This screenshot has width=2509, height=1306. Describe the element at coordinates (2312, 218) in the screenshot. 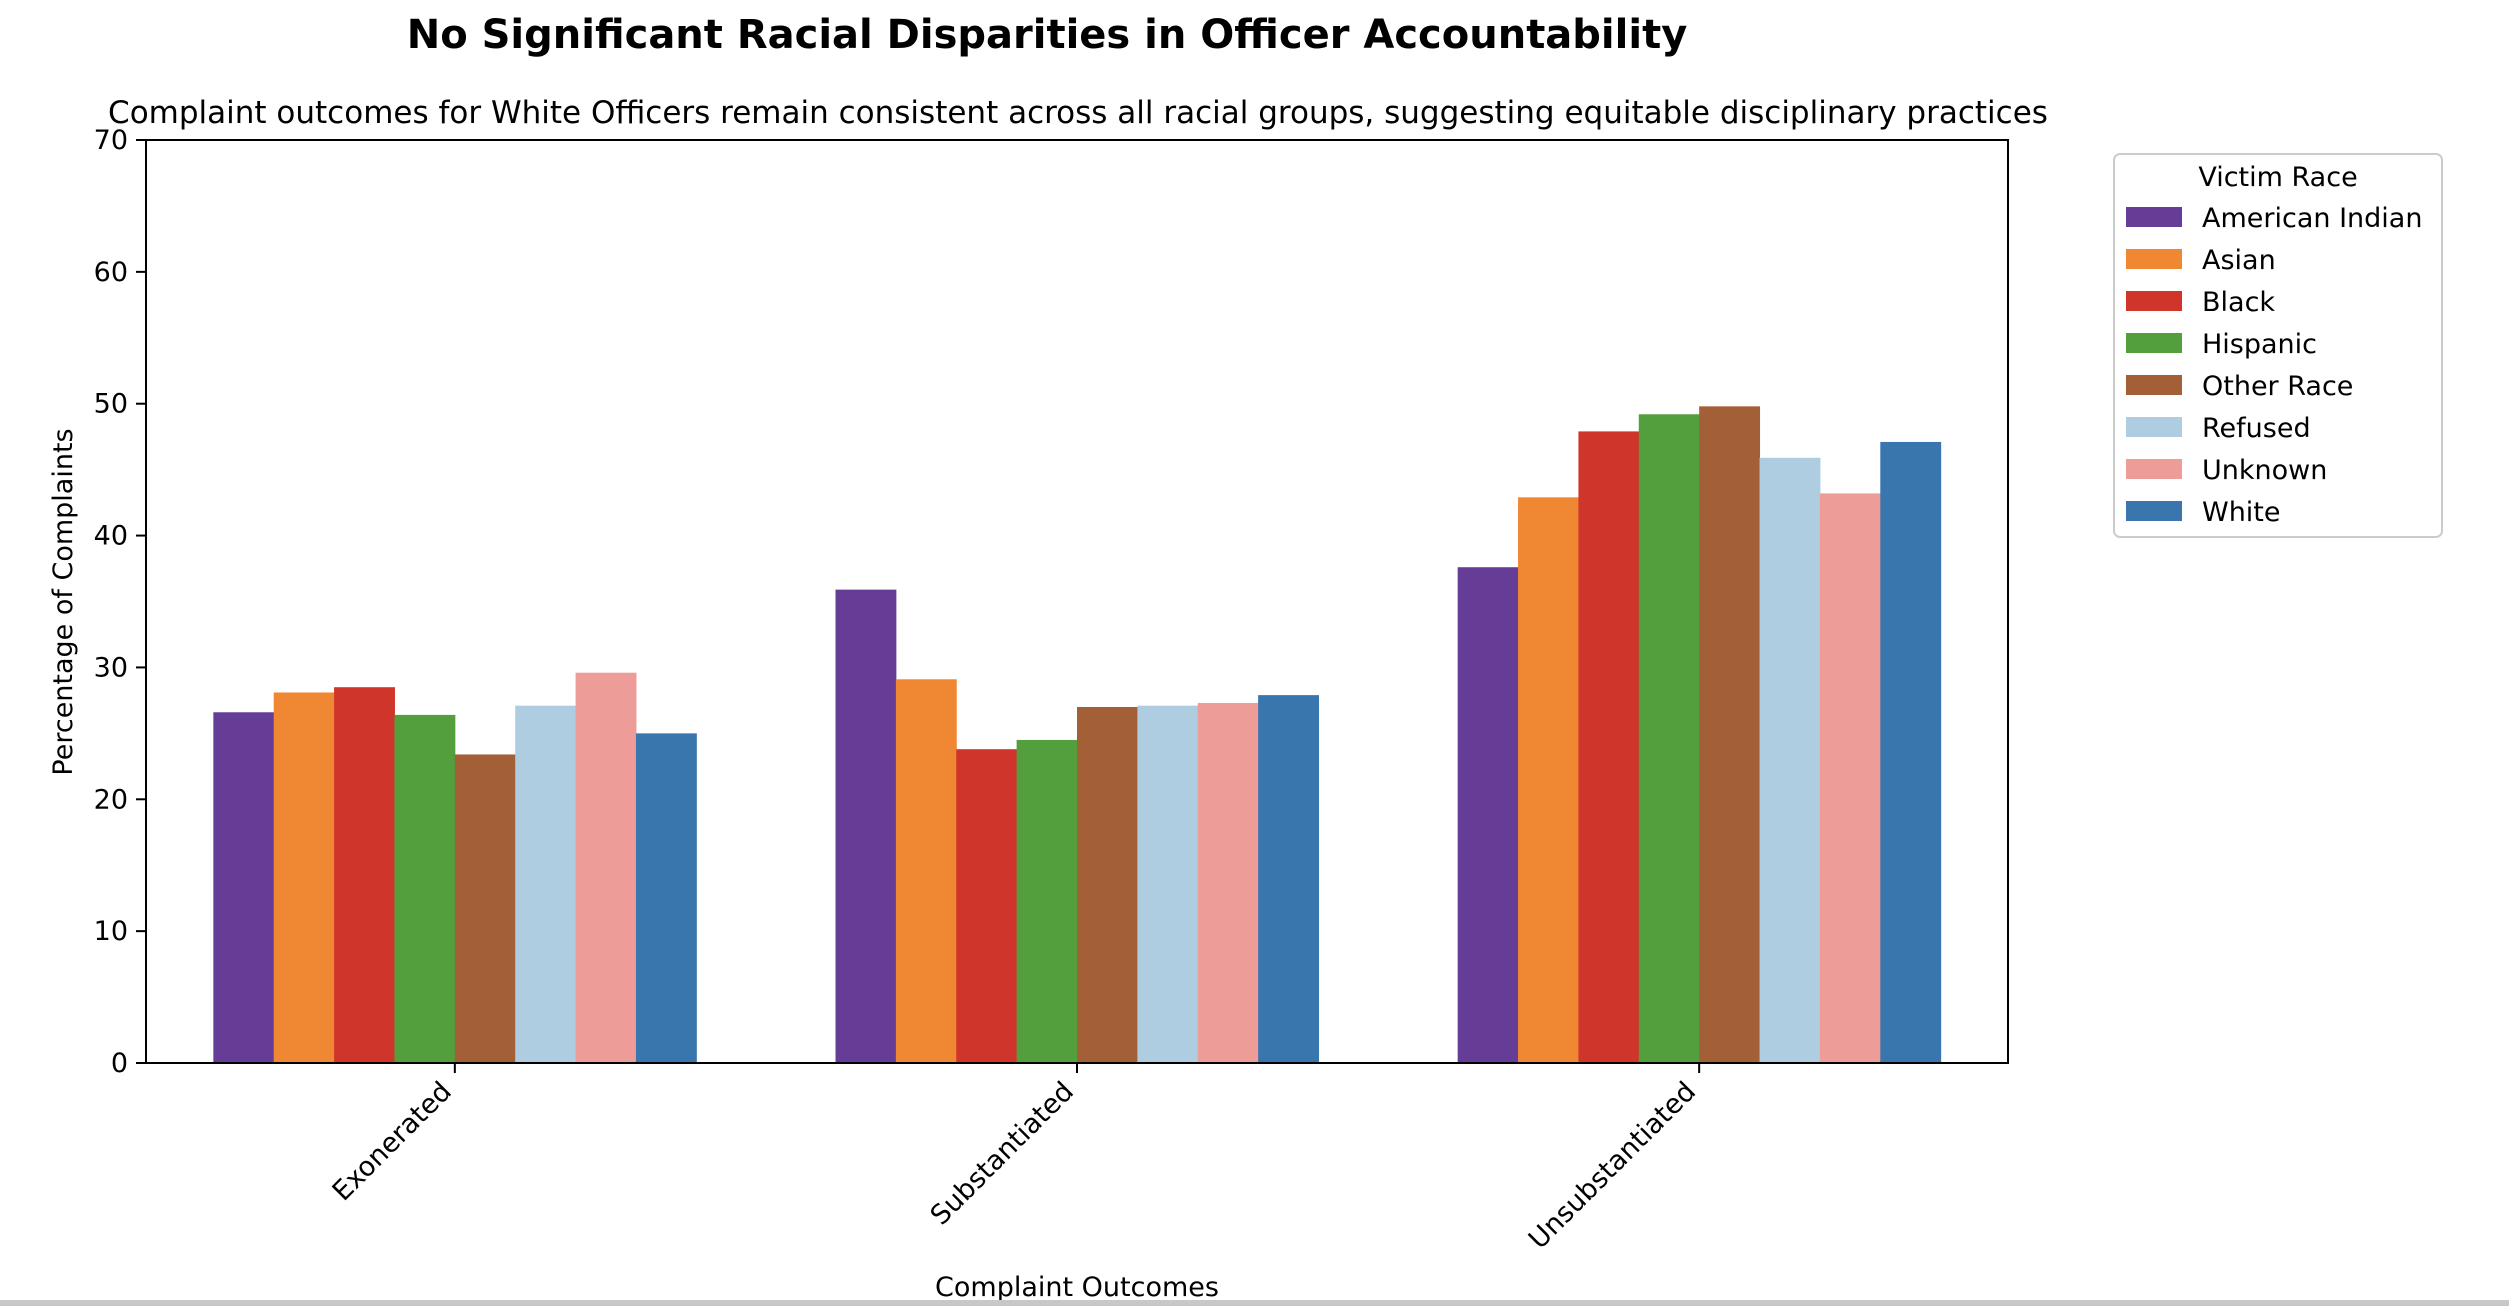

I see `legend-label: American Indian` at that location.